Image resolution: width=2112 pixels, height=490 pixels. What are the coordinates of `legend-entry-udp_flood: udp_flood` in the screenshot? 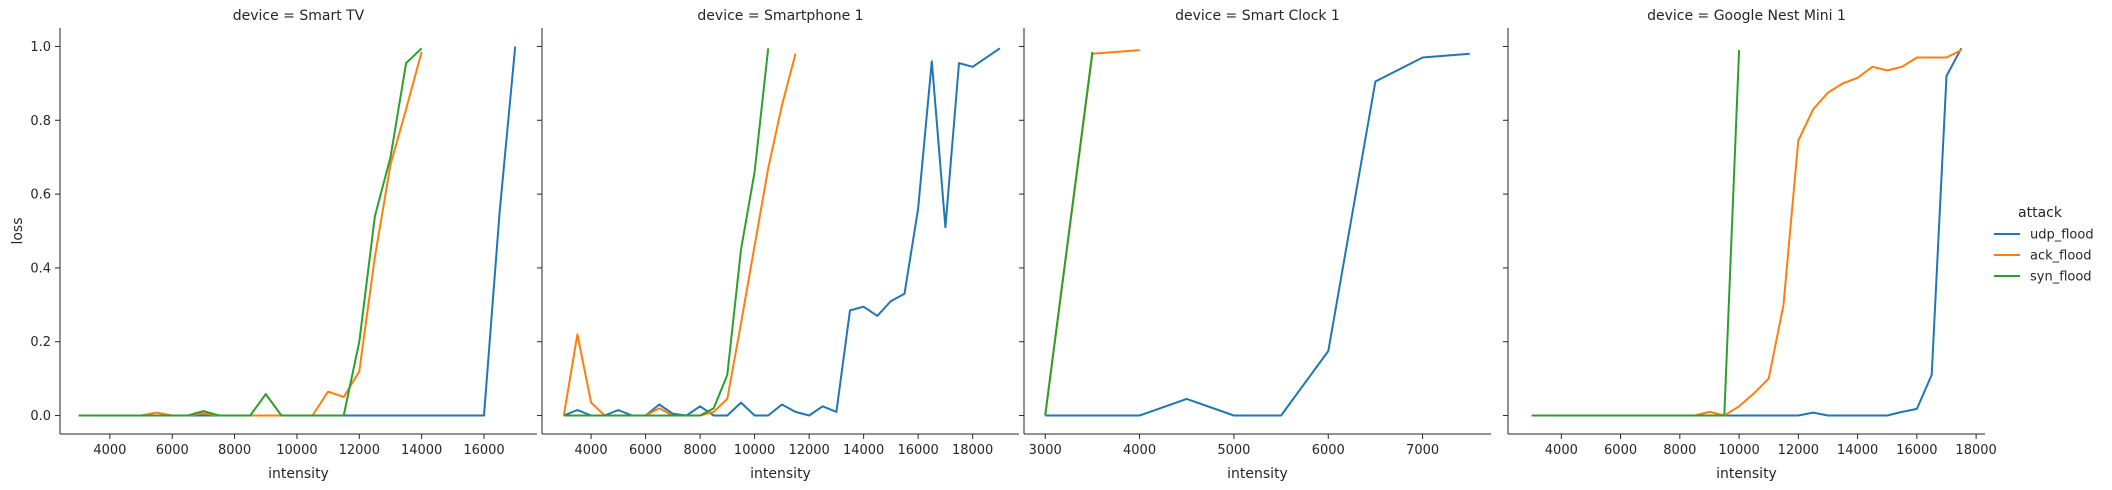 It's located at (2062, 235).